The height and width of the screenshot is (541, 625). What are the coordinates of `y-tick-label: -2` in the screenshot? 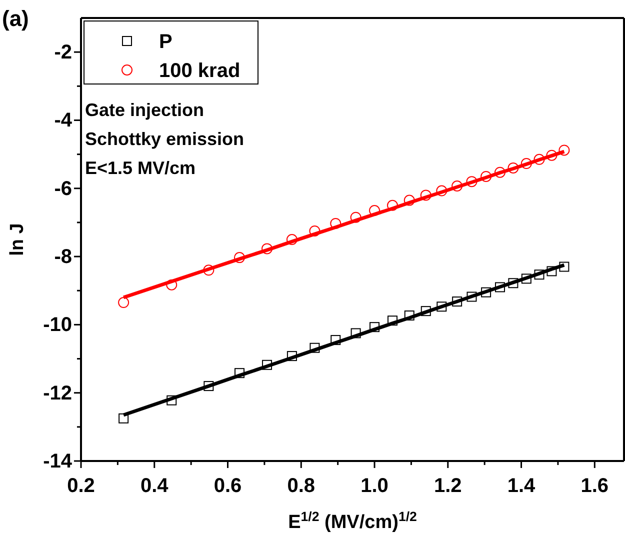 It's located at (63, 52).